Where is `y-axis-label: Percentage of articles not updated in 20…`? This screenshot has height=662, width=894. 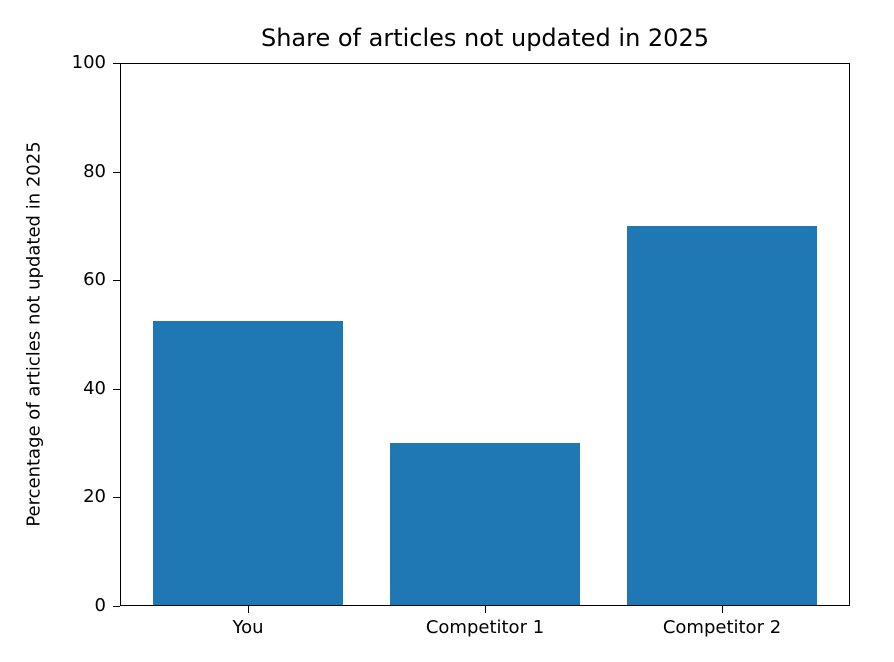
y-axis-label: Percentage of articles not updated in 20… is located at coordinates (34, 334).